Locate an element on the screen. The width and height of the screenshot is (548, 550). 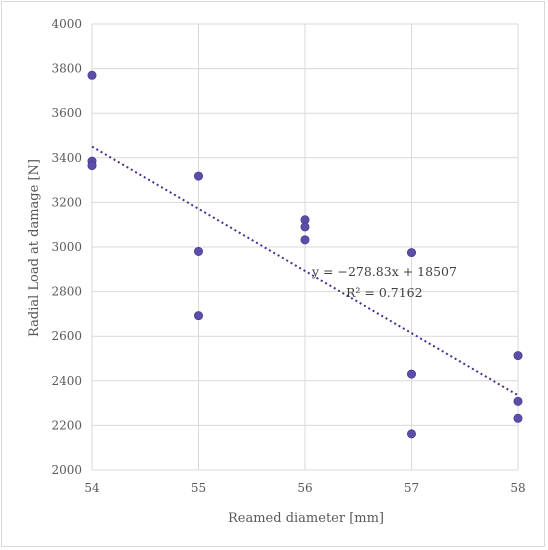
x-tick-label: 57 is located at coordinates (411, 488).